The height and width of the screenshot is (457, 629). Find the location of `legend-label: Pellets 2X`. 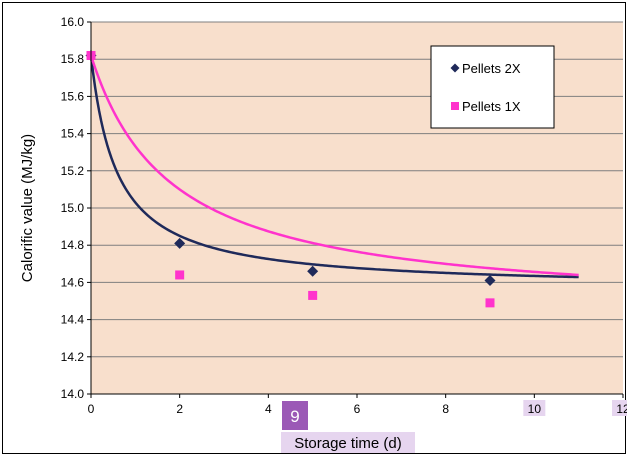

legend-label: Pellets 2X is located at coordinates (491, 68).